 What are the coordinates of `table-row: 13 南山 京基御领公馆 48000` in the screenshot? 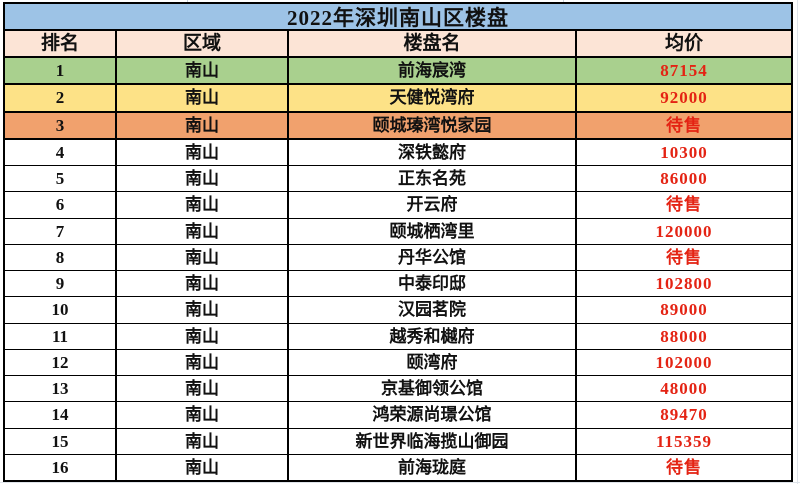 It's located at (398, 389).